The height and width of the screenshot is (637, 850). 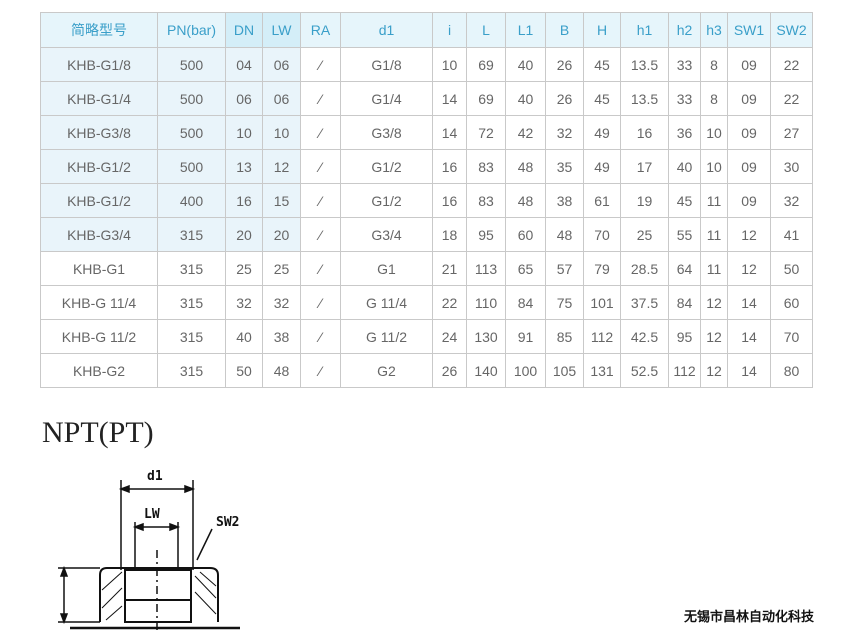 I want to click on table-row: KHB-G1 315 25 25 ⁄ G1 21 113 65 57 79 28.5 64 11 12 50, so click(x=426, y=268).